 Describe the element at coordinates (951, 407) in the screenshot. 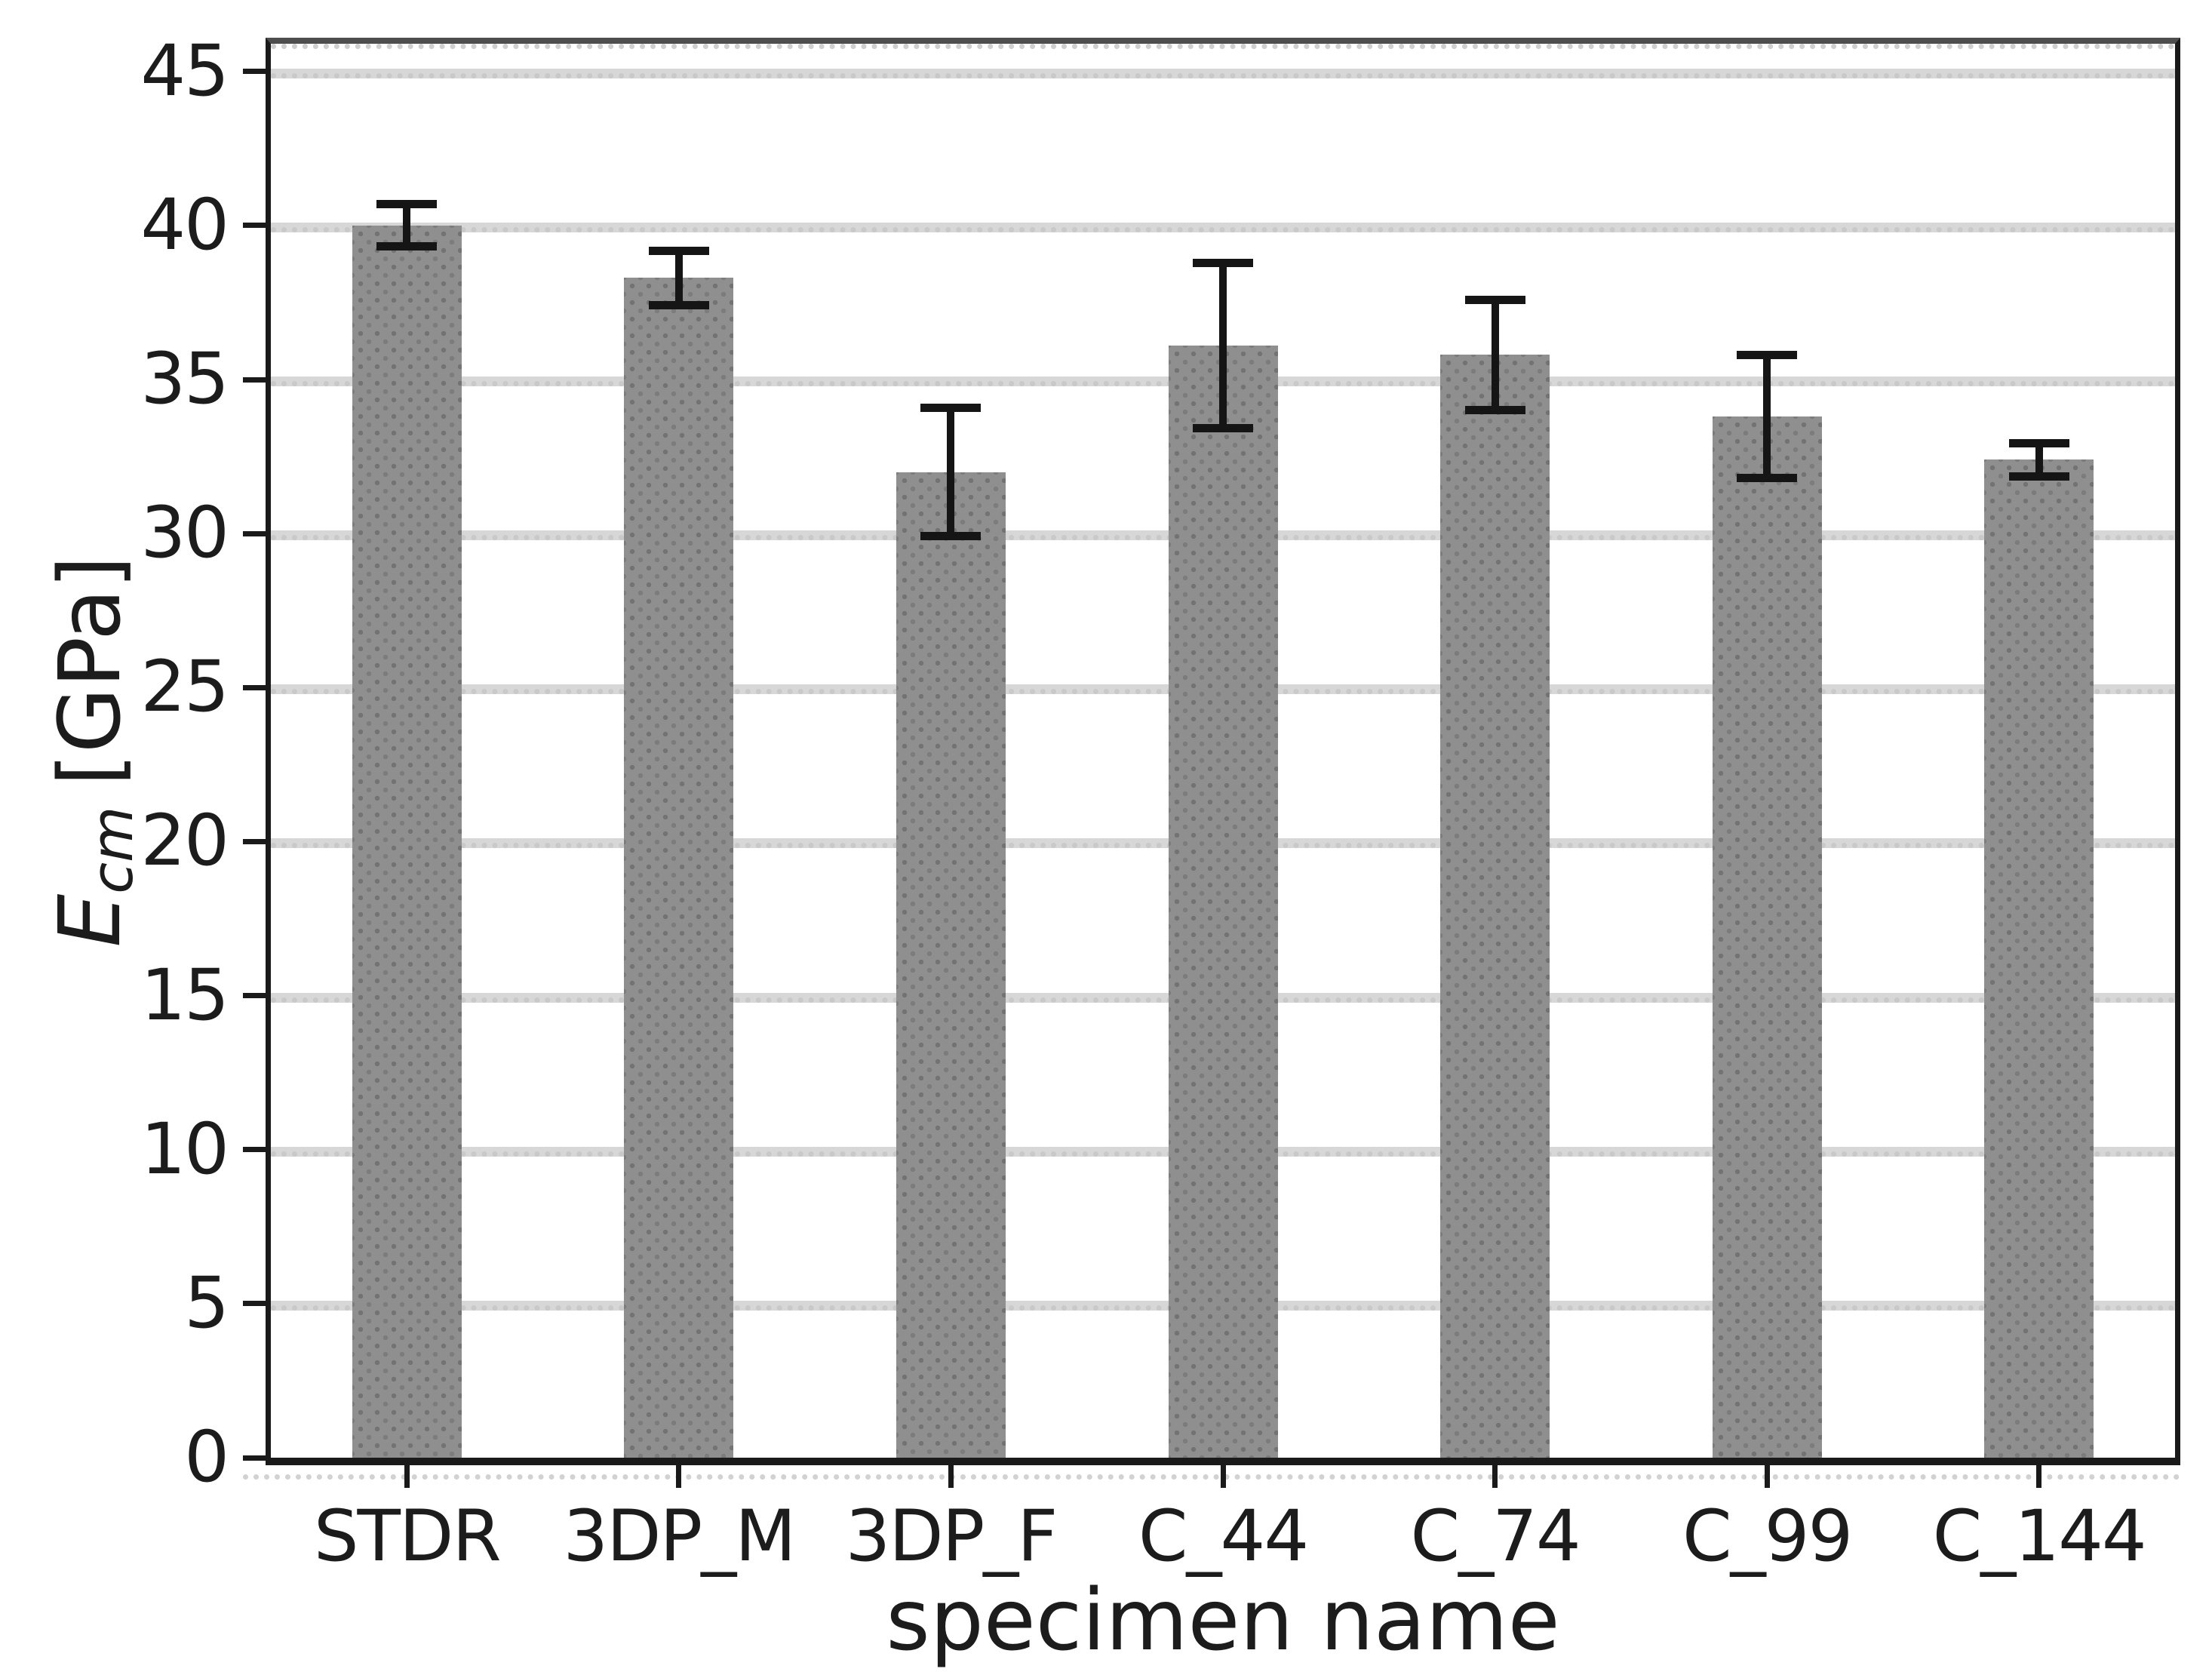

I see `error-cap-top-3DP_F` at that location.